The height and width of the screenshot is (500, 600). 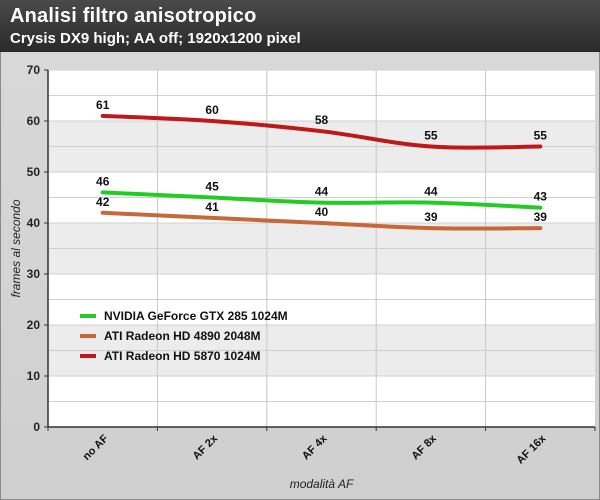 I want to click on y-tick-label: 60, so click(x=34, y=121).